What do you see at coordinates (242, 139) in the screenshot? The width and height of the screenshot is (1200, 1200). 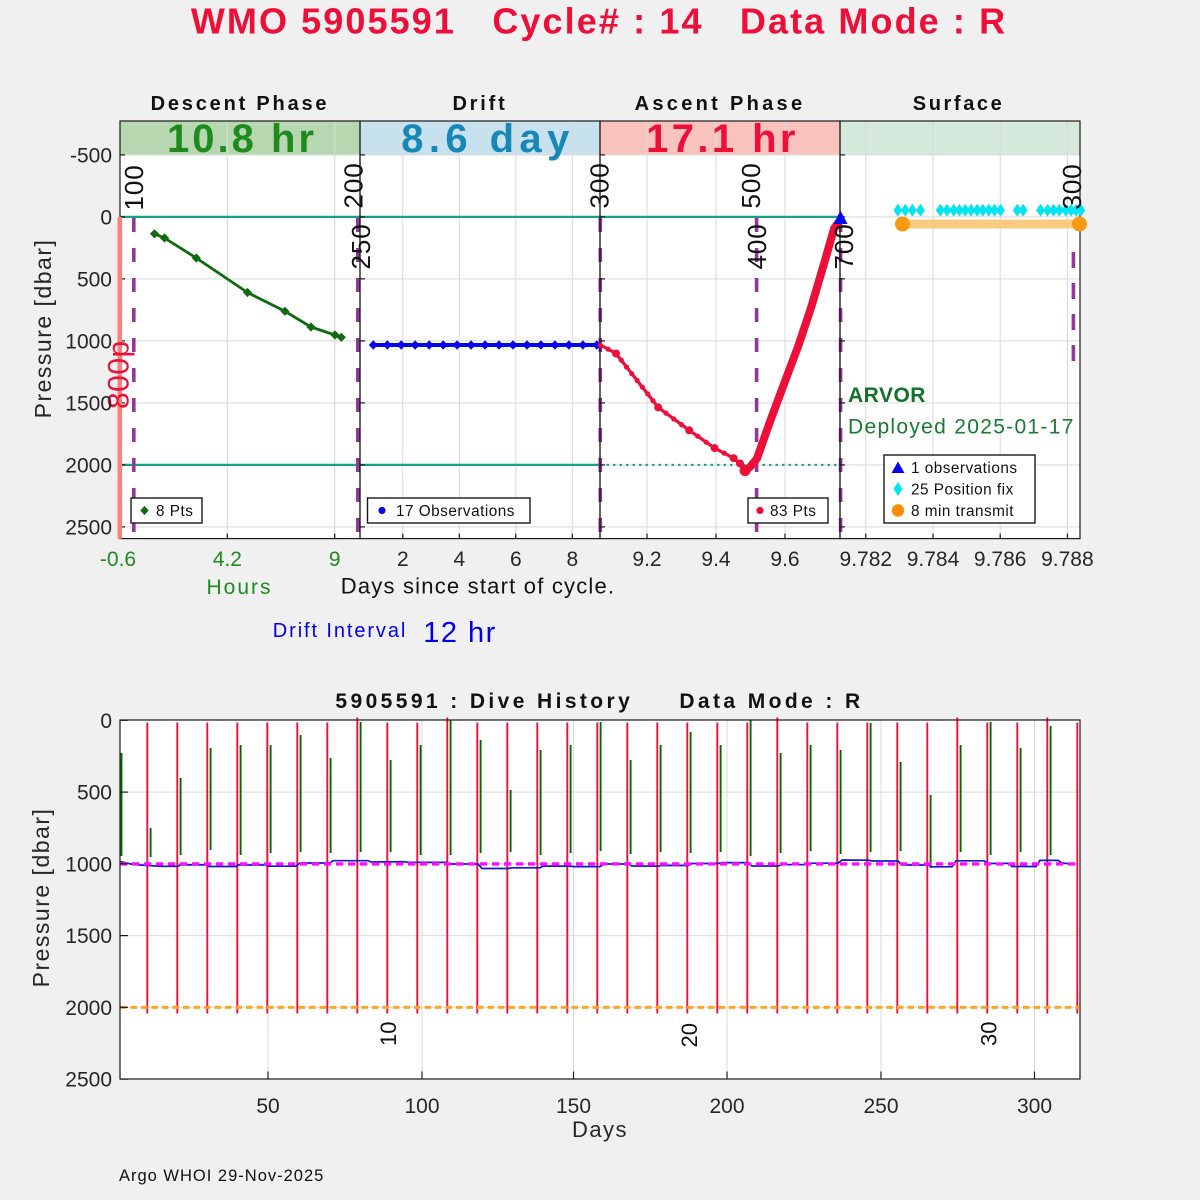 I see `svg-text: 10.8 hr` at bounding box center [242, 139].